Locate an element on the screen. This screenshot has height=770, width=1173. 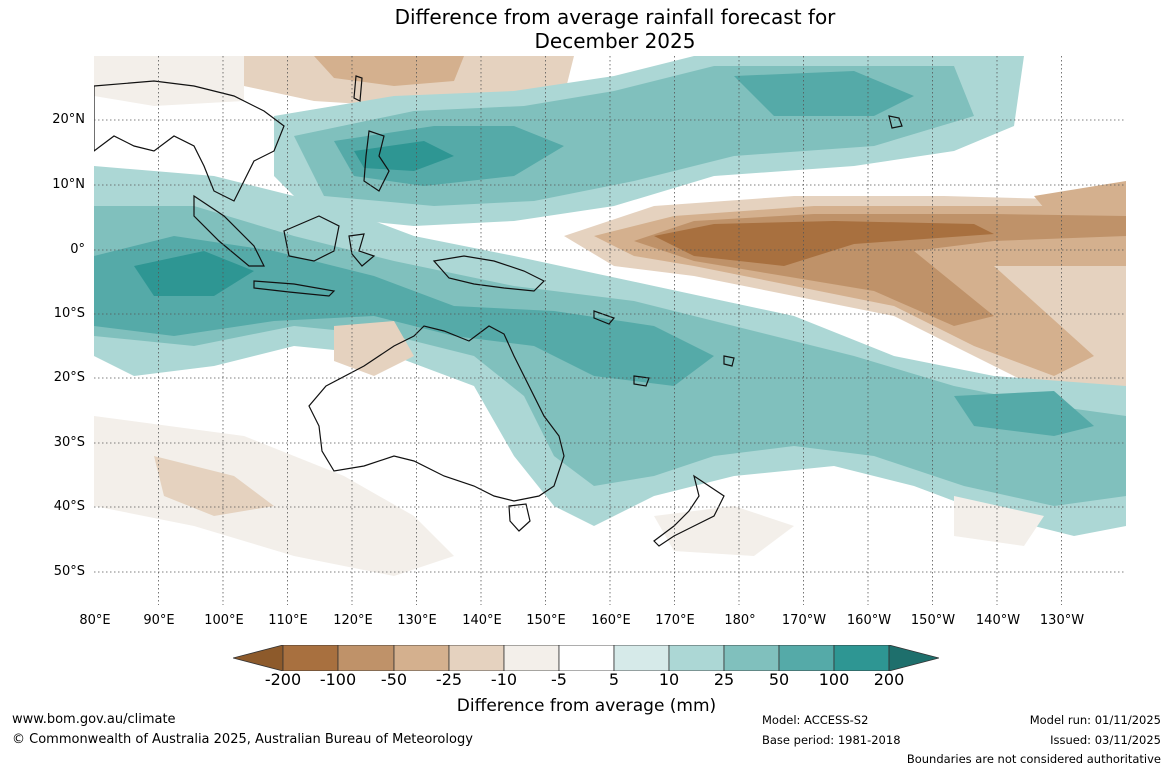
lat-label-0: 0° is located at coordinates (77, 249).